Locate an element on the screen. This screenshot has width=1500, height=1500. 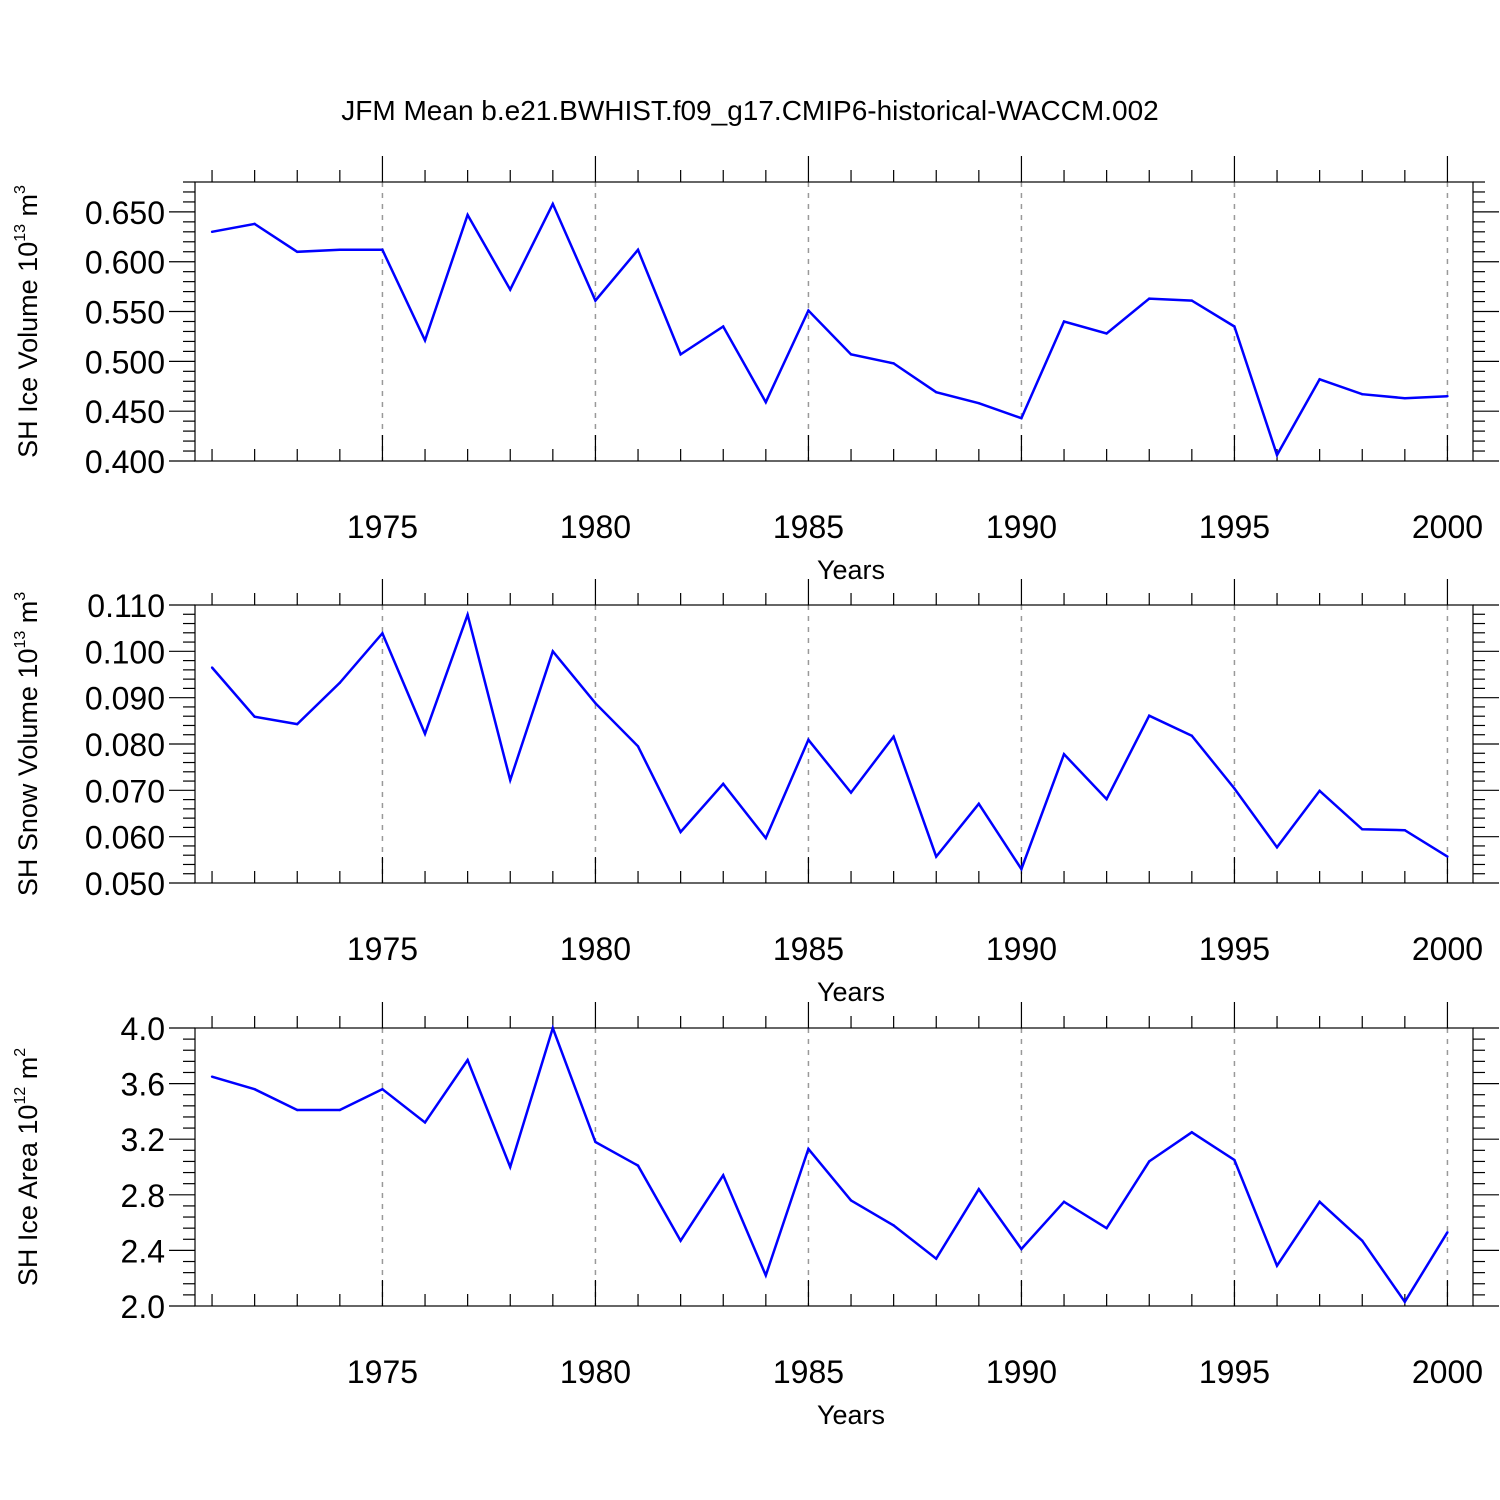
y-axis-title: SH Snow Volume 1013 m3 is located at coordinates (27, 744).